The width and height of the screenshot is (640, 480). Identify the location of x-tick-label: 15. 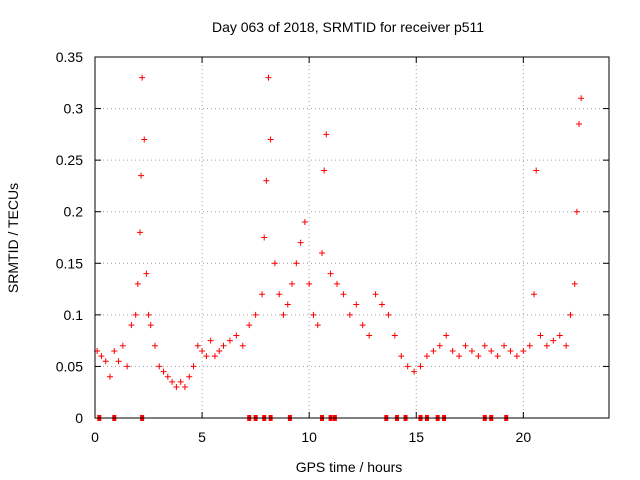
(416, 437).